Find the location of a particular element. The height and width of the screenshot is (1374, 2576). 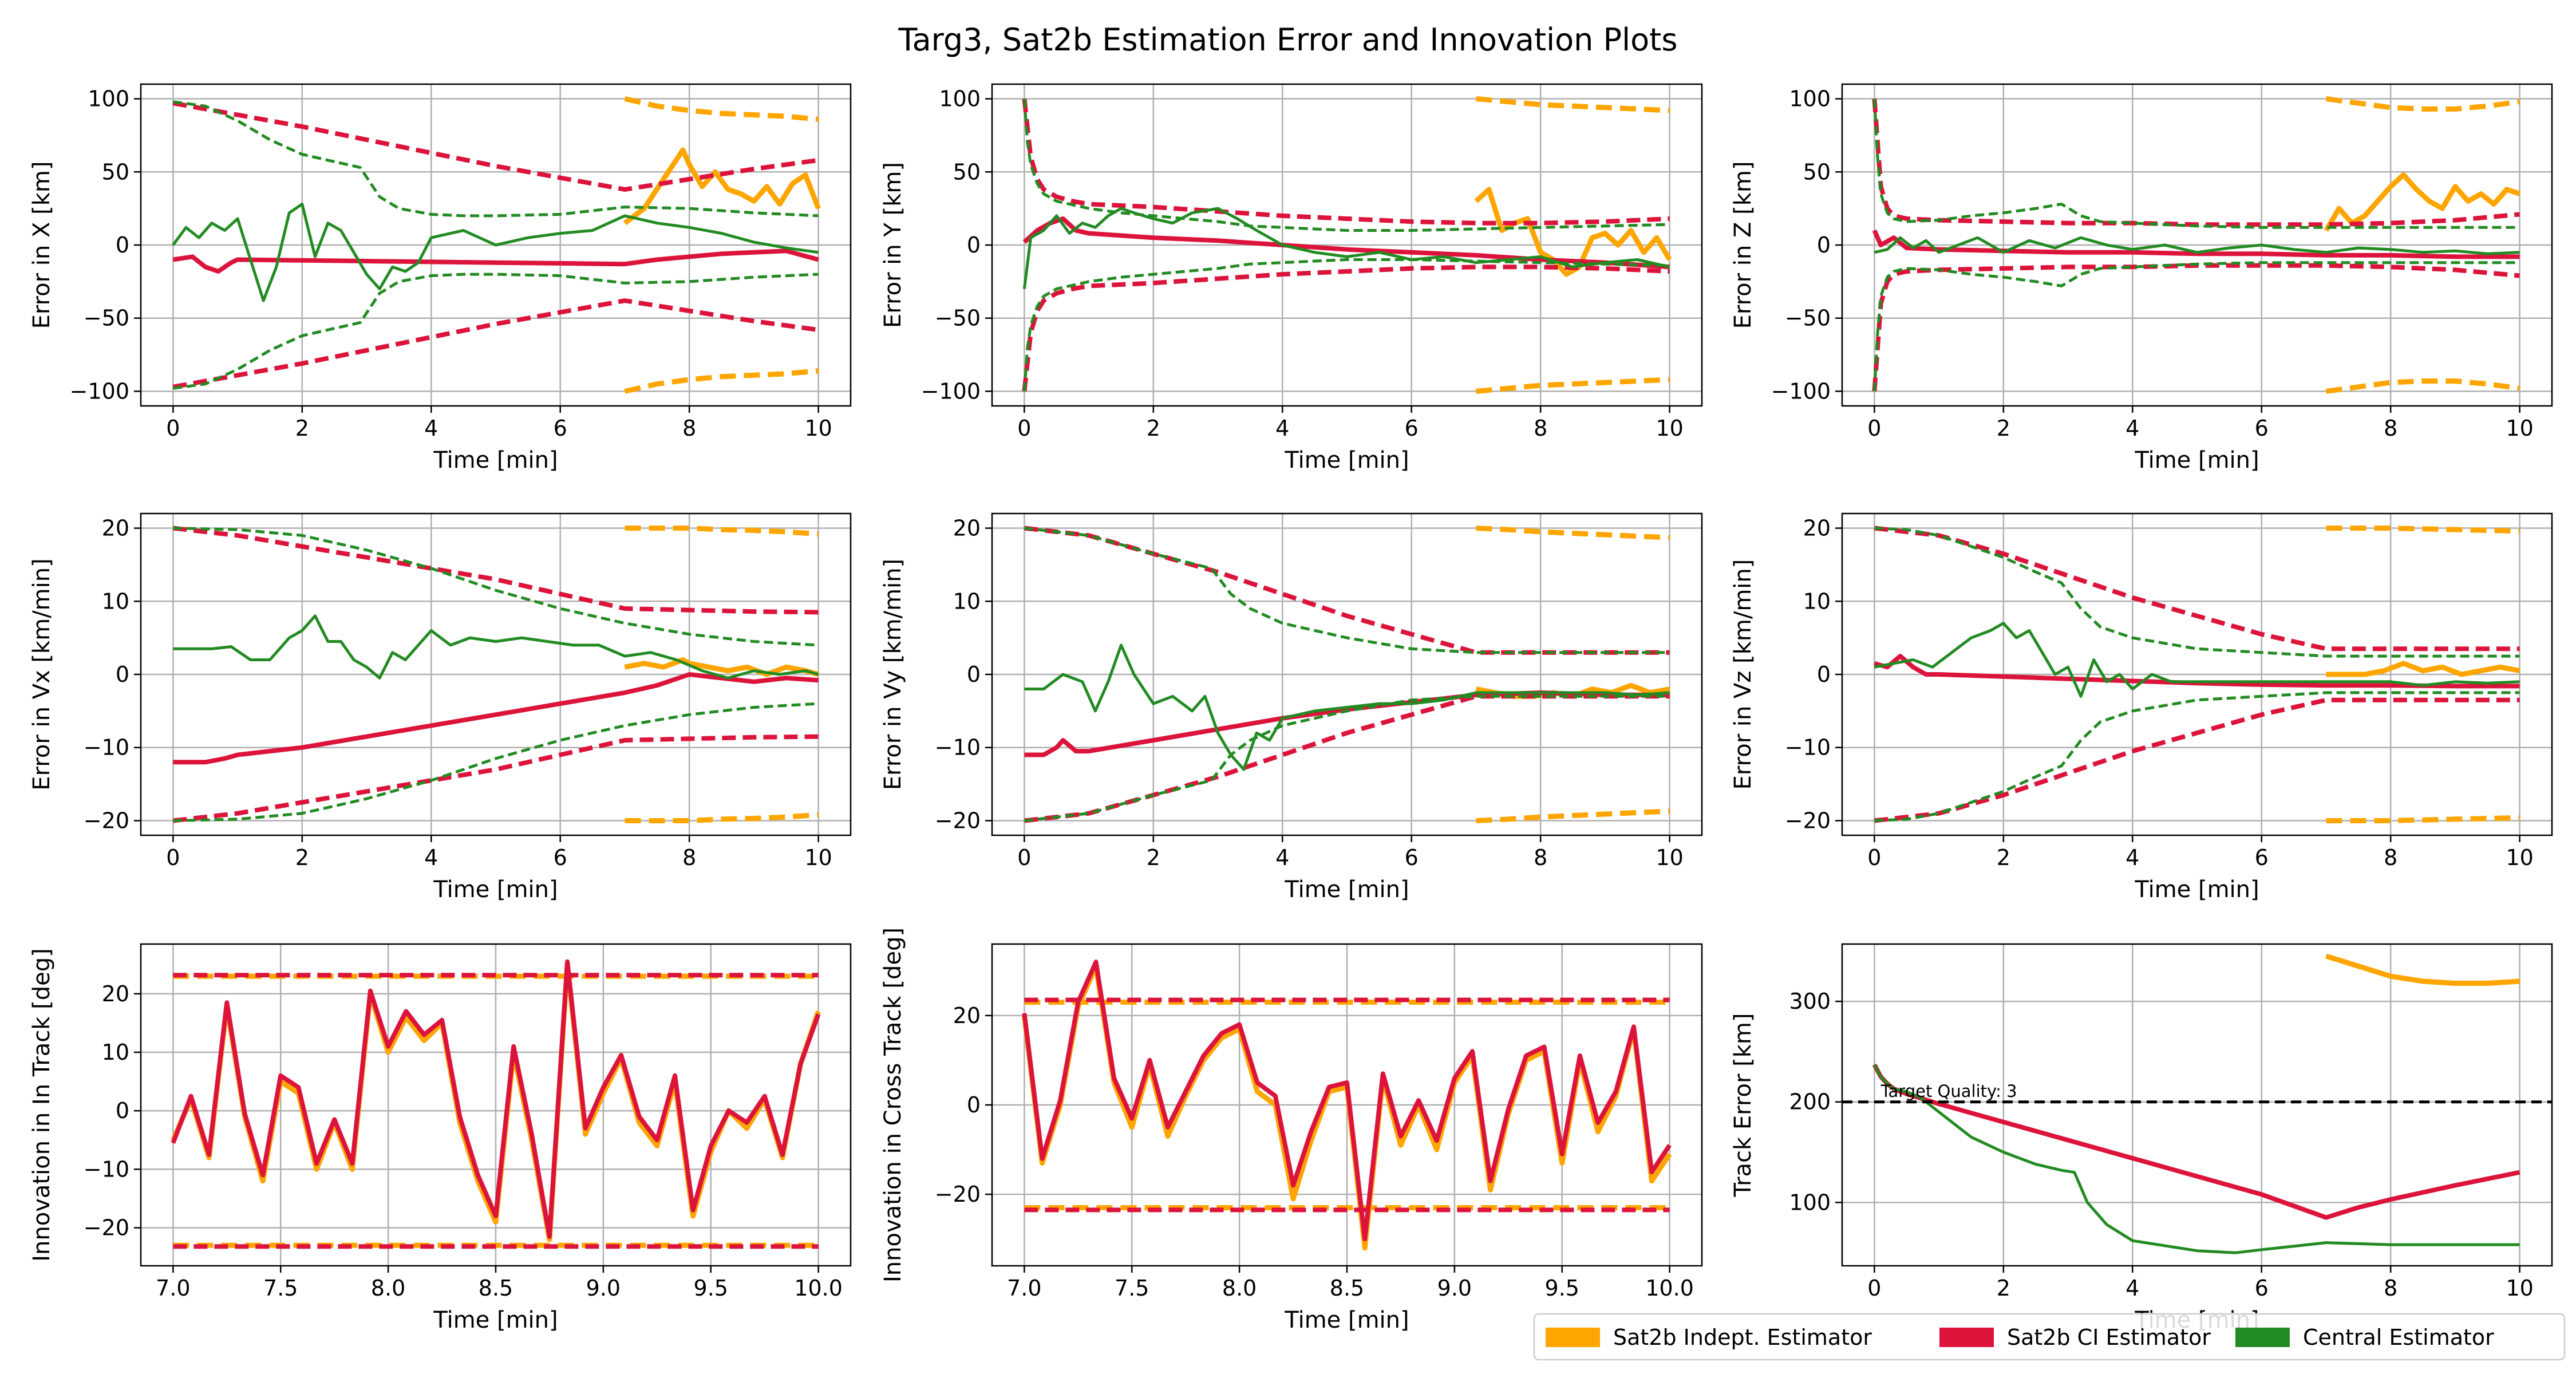

legend-box is located at coordinates (2049, 1337).